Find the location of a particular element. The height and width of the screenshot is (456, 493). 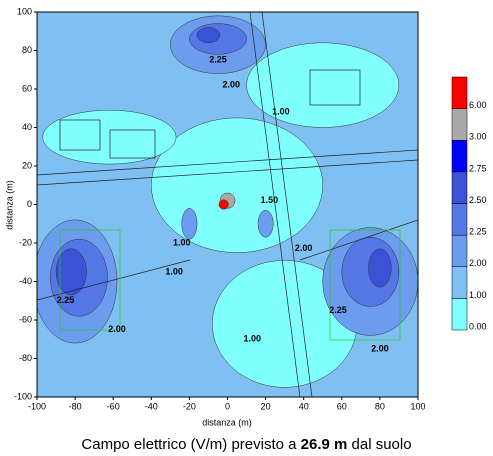

y-tick-label: 40 is located at coordinates (27, 127).